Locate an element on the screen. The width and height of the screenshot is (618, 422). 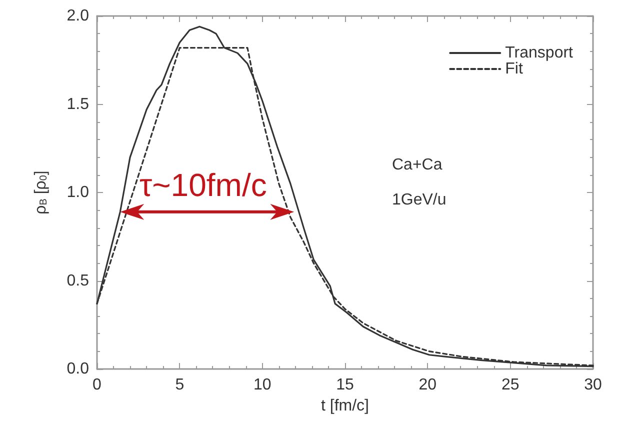
y-tick-label: 2.0 is located at coordinates (78, 16).